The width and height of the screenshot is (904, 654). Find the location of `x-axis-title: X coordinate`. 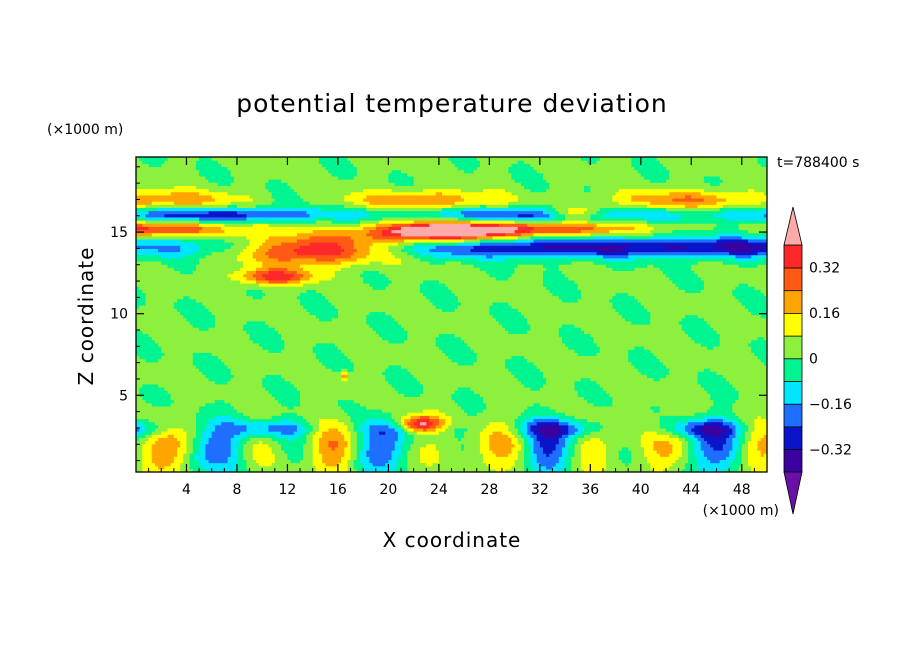

x-axis-title: X coordinate is located at coordinates (452, 540).